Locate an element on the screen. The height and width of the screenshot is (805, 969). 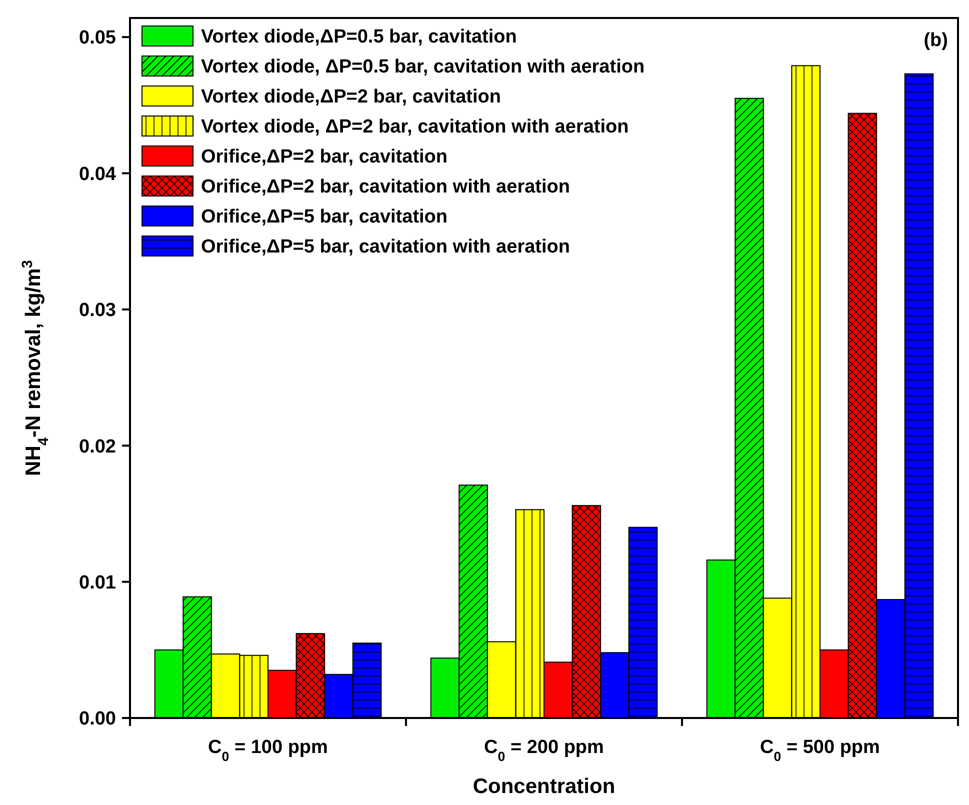
x-axis-title: Concentration is located at coordinates (544, 786).